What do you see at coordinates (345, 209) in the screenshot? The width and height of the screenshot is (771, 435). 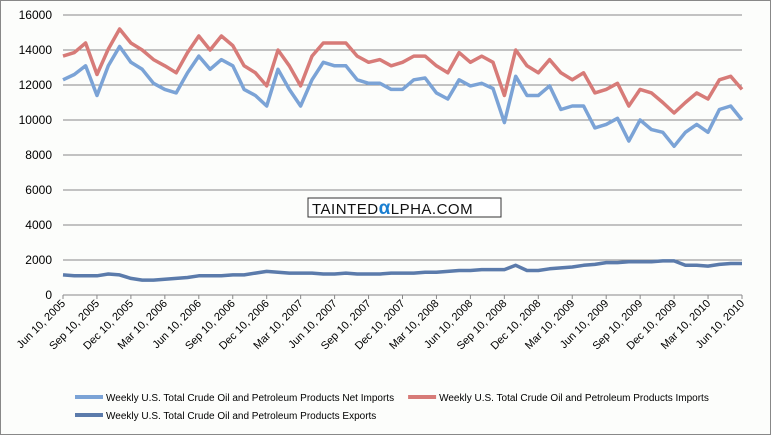 I see `watermark-prefix: TAINTED` at bounding box center [345, 209].